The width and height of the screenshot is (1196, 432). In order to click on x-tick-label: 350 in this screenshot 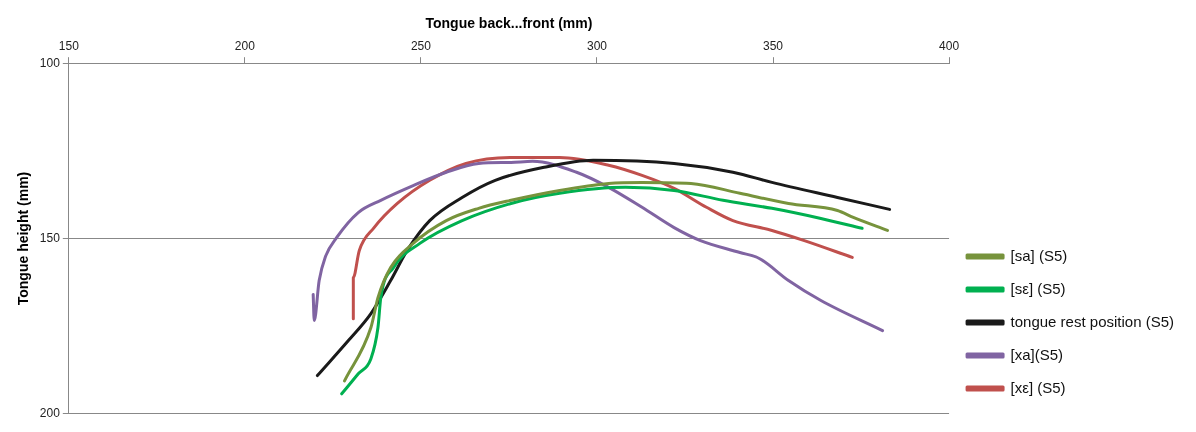, I will do `click(773, 46)`.